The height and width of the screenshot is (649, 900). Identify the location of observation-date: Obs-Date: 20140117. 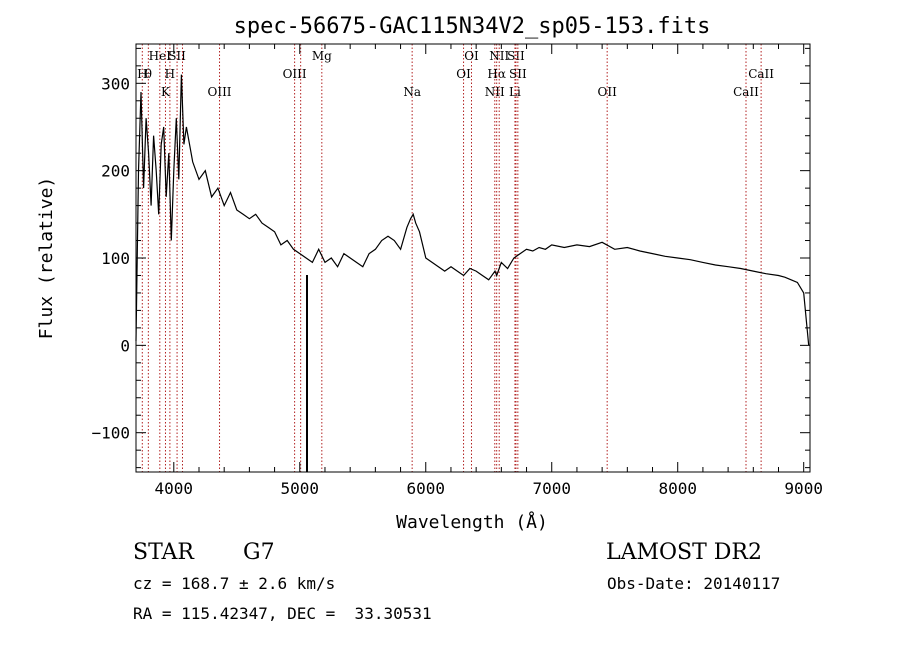
(694, 583).